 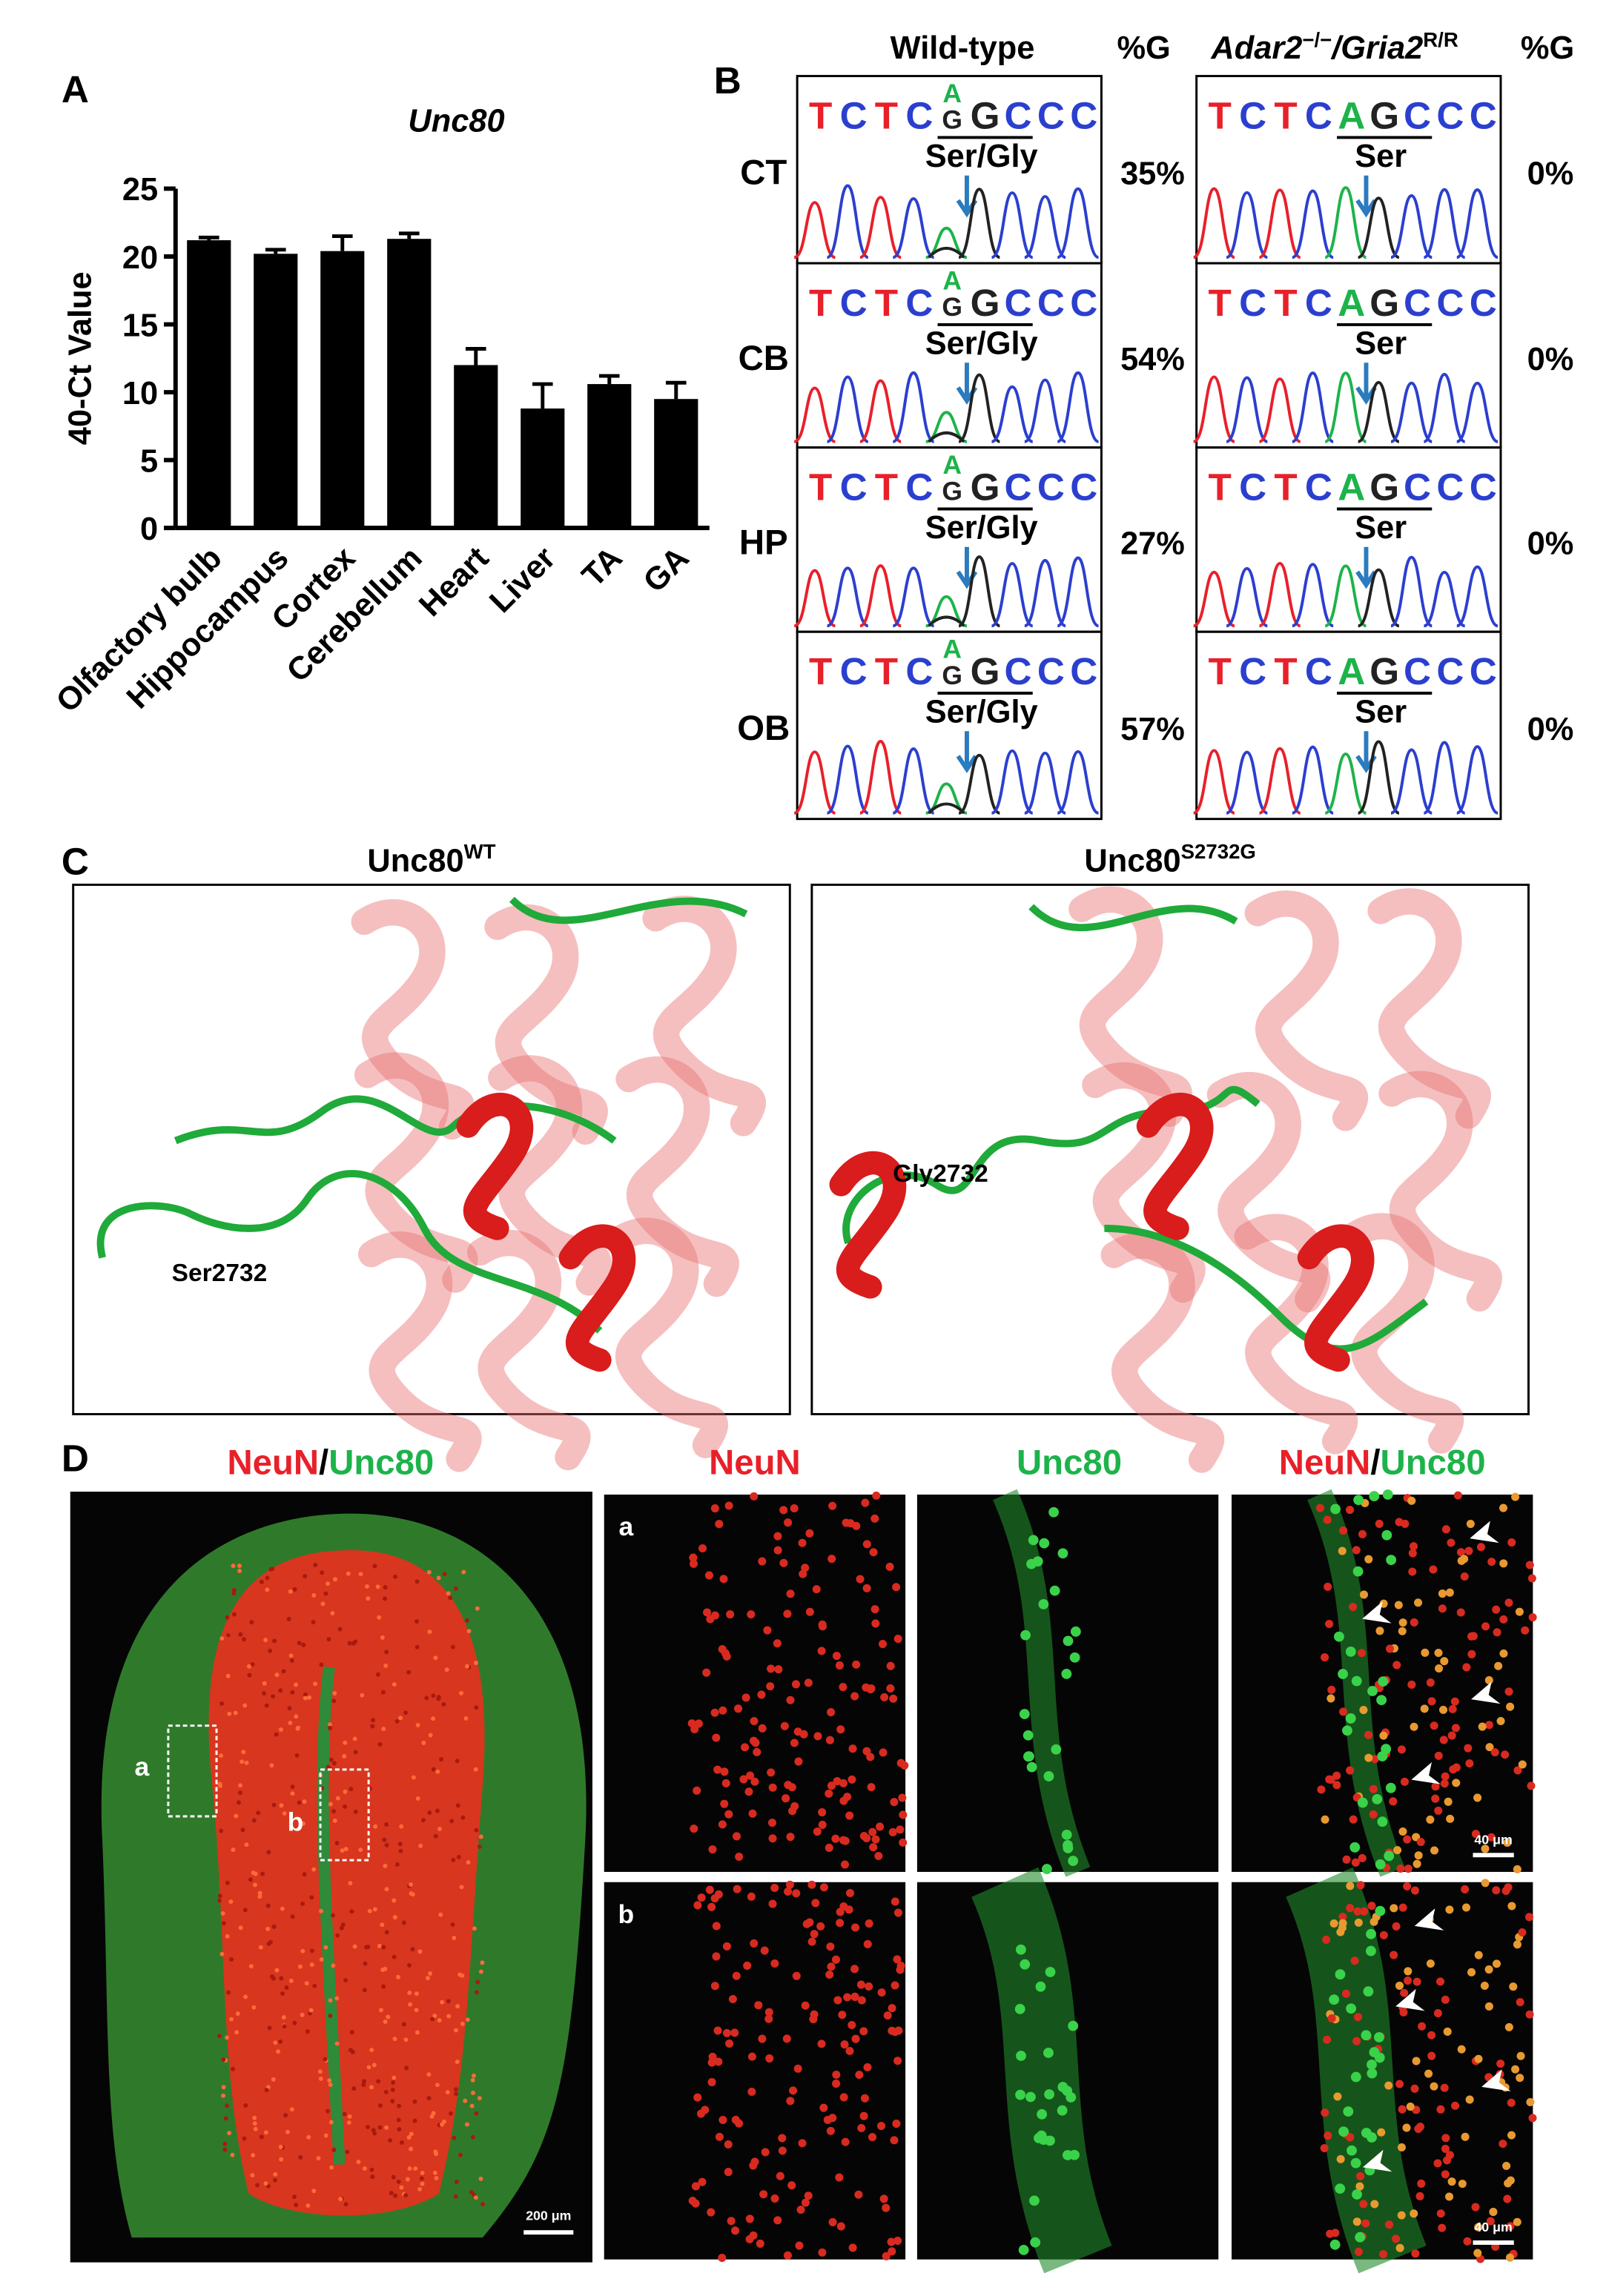 What do you see at coordinates (1325, 1463) in the screenshot?
I see `title-part: NeuN` at bounding box center [1325, 1463].